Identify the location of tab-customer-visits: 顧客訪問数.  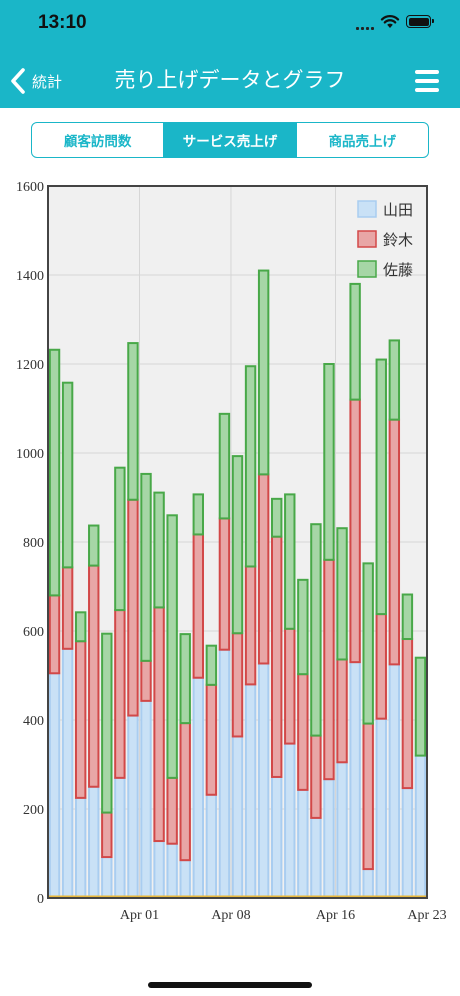
(98, 140).